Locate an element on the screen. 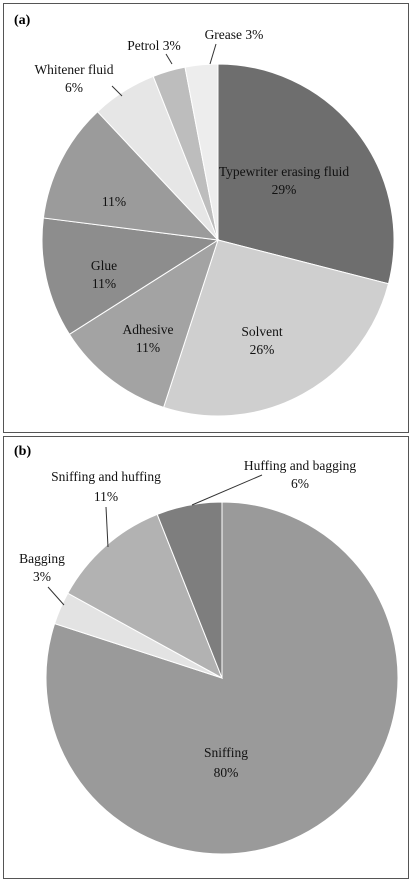  panel-label: (b) is located at coordinates (22, 451).